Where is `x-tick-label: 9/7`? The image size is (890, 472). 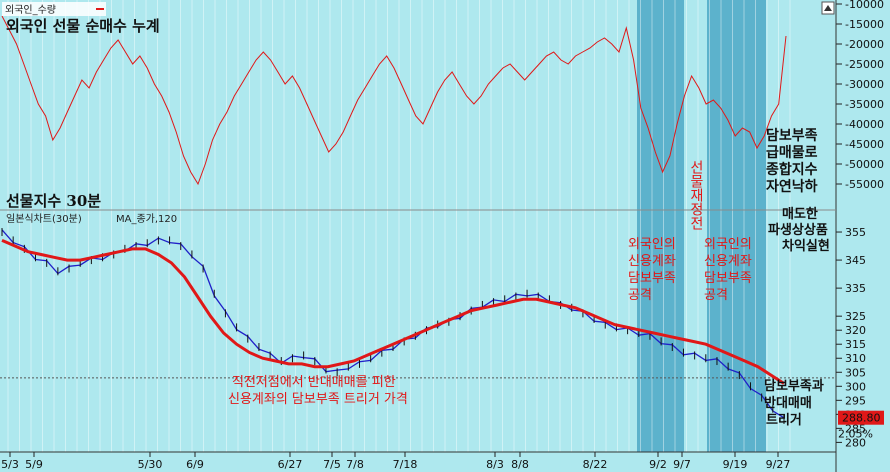
x-tick-label: 9/7 is located at coordinates (682, 464).